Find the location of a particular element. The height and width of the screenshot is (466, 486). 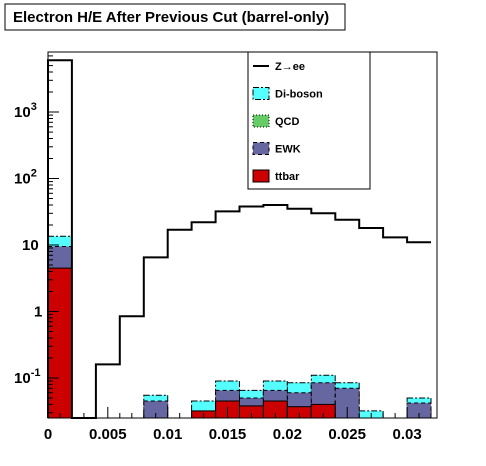

x-tick-label-3: 0.015 is located at coordinates (228, 434).